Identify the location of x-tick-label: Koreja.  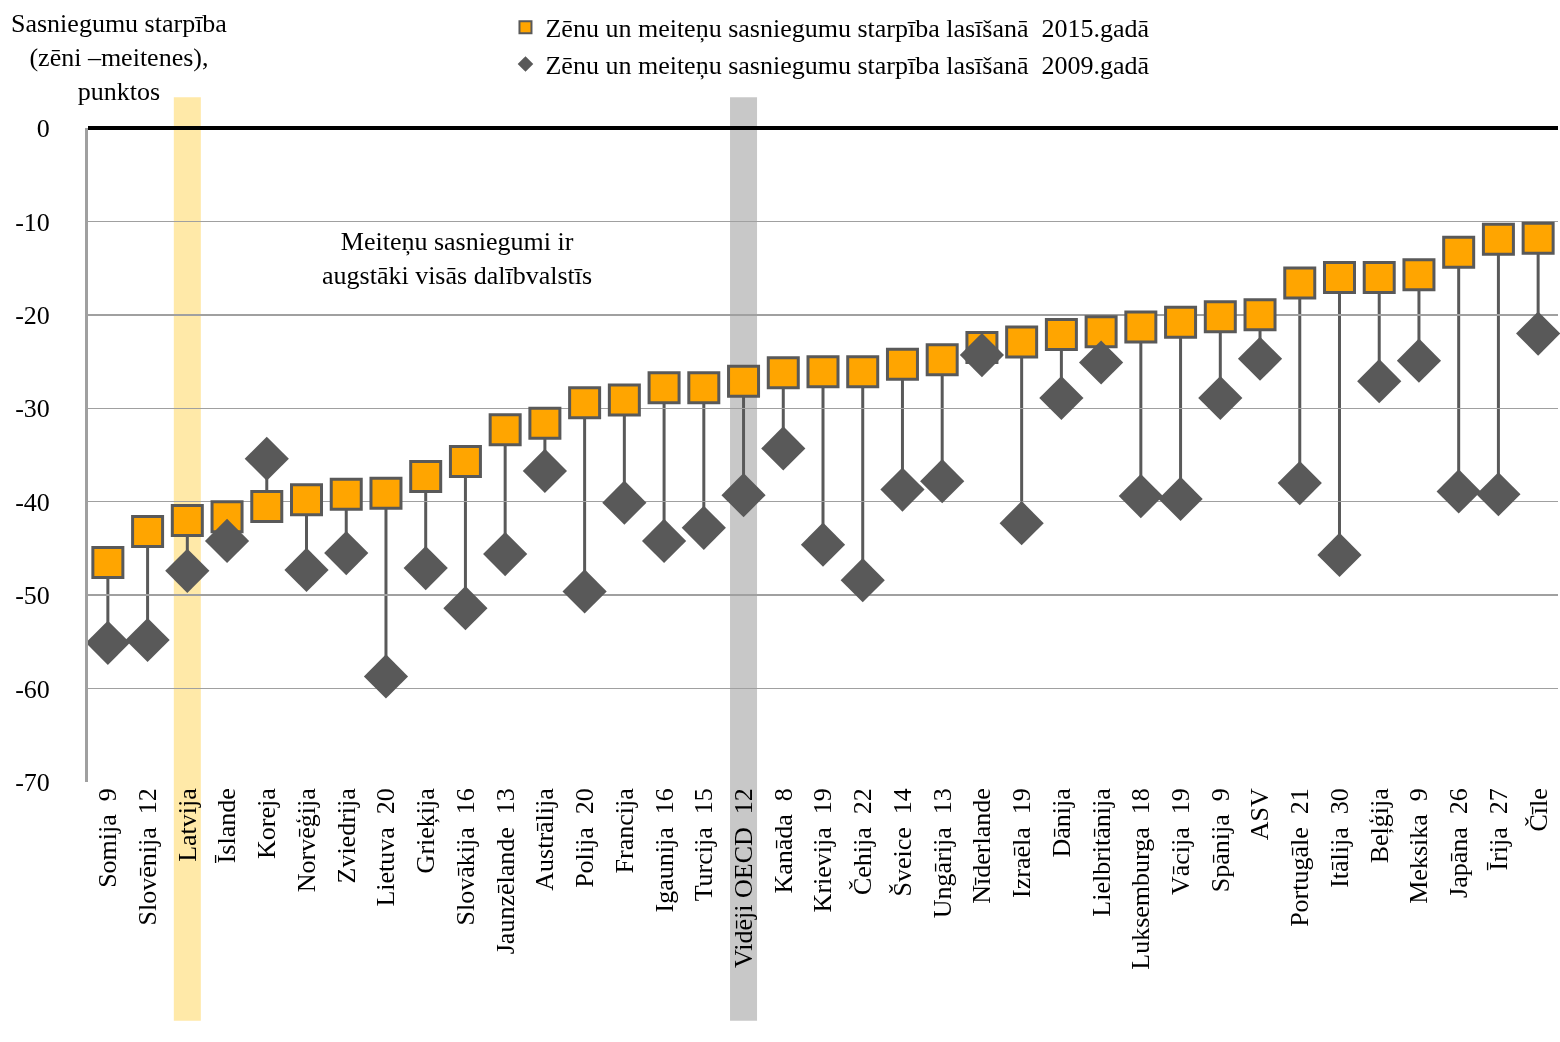
(267, 823).